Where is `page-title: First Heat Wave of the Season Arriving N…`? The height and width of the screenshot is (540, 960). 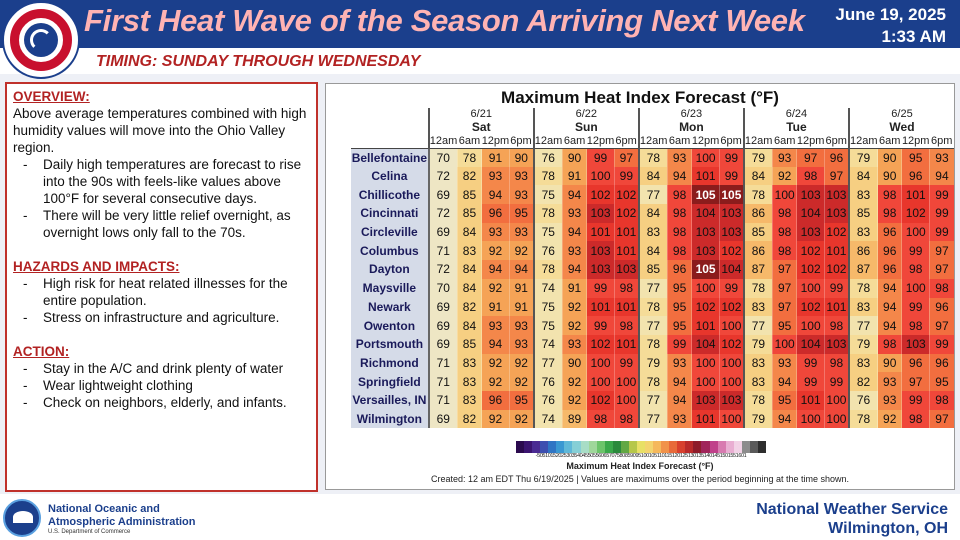 page-title: First Heat Wave of the Season Arriving N… is located at coordinates (444, 20).